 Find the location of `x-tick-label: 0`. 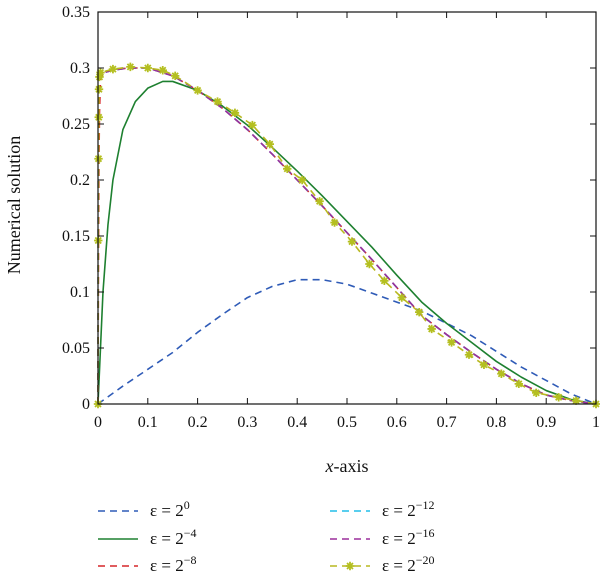

x-tick-label: 0 is located at coordinates (98, 422).